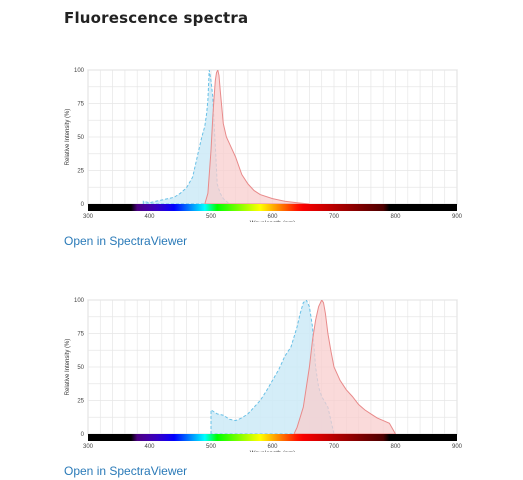  I want to click on page-title: Fluorescence spectra, so click(156, 18).